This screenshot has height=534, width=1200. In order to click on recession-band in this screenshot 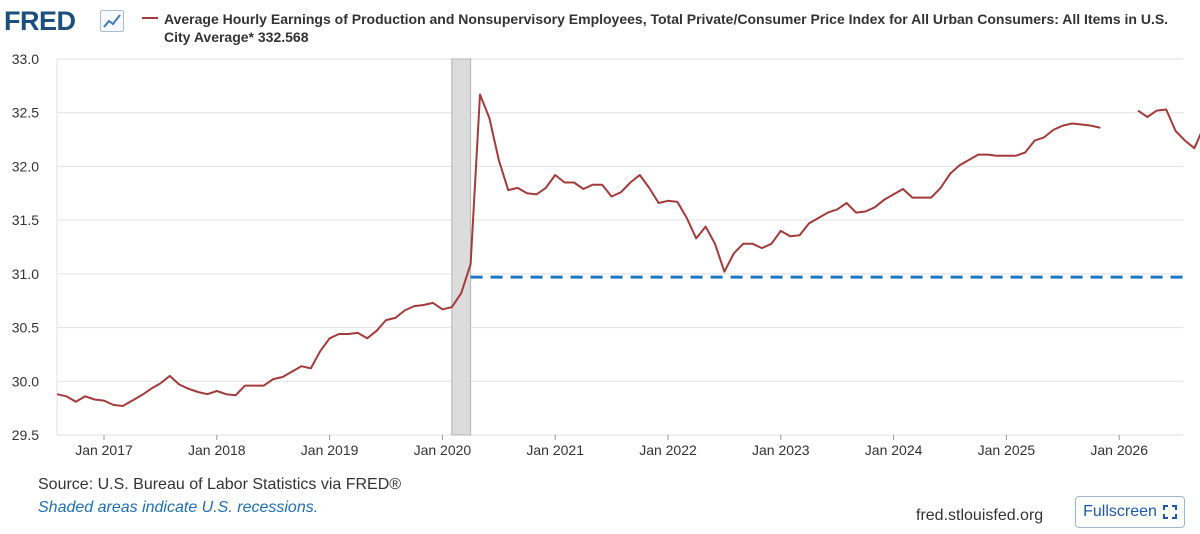, I will do `click(461, 247)`.